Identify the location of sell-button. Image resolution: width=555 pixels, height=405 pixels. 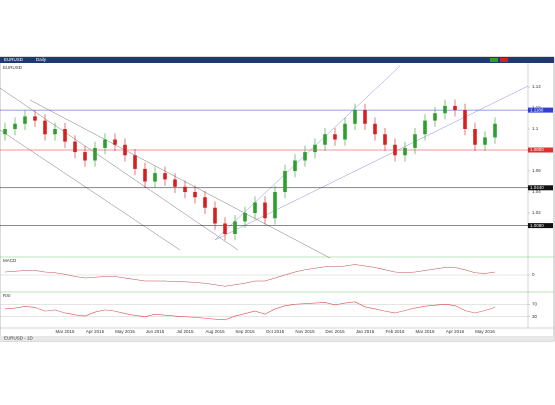
(504, 60).